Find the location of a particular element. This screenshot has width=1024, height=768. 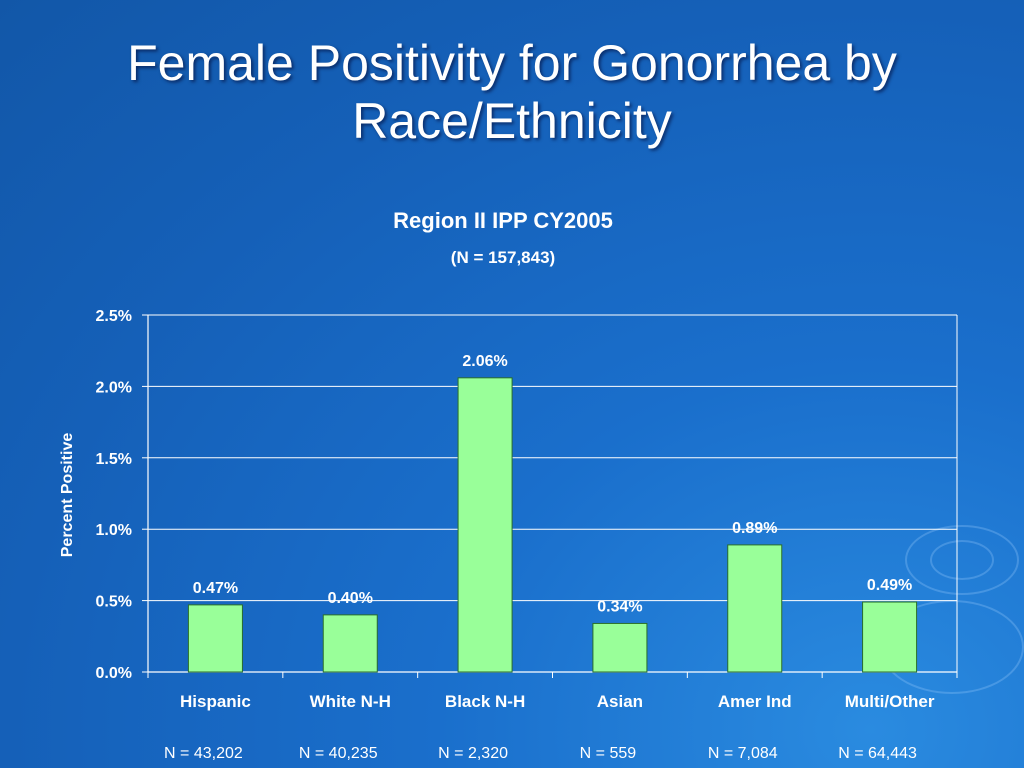

n-label: N = 2,320 is located at coordinates (473, 753).